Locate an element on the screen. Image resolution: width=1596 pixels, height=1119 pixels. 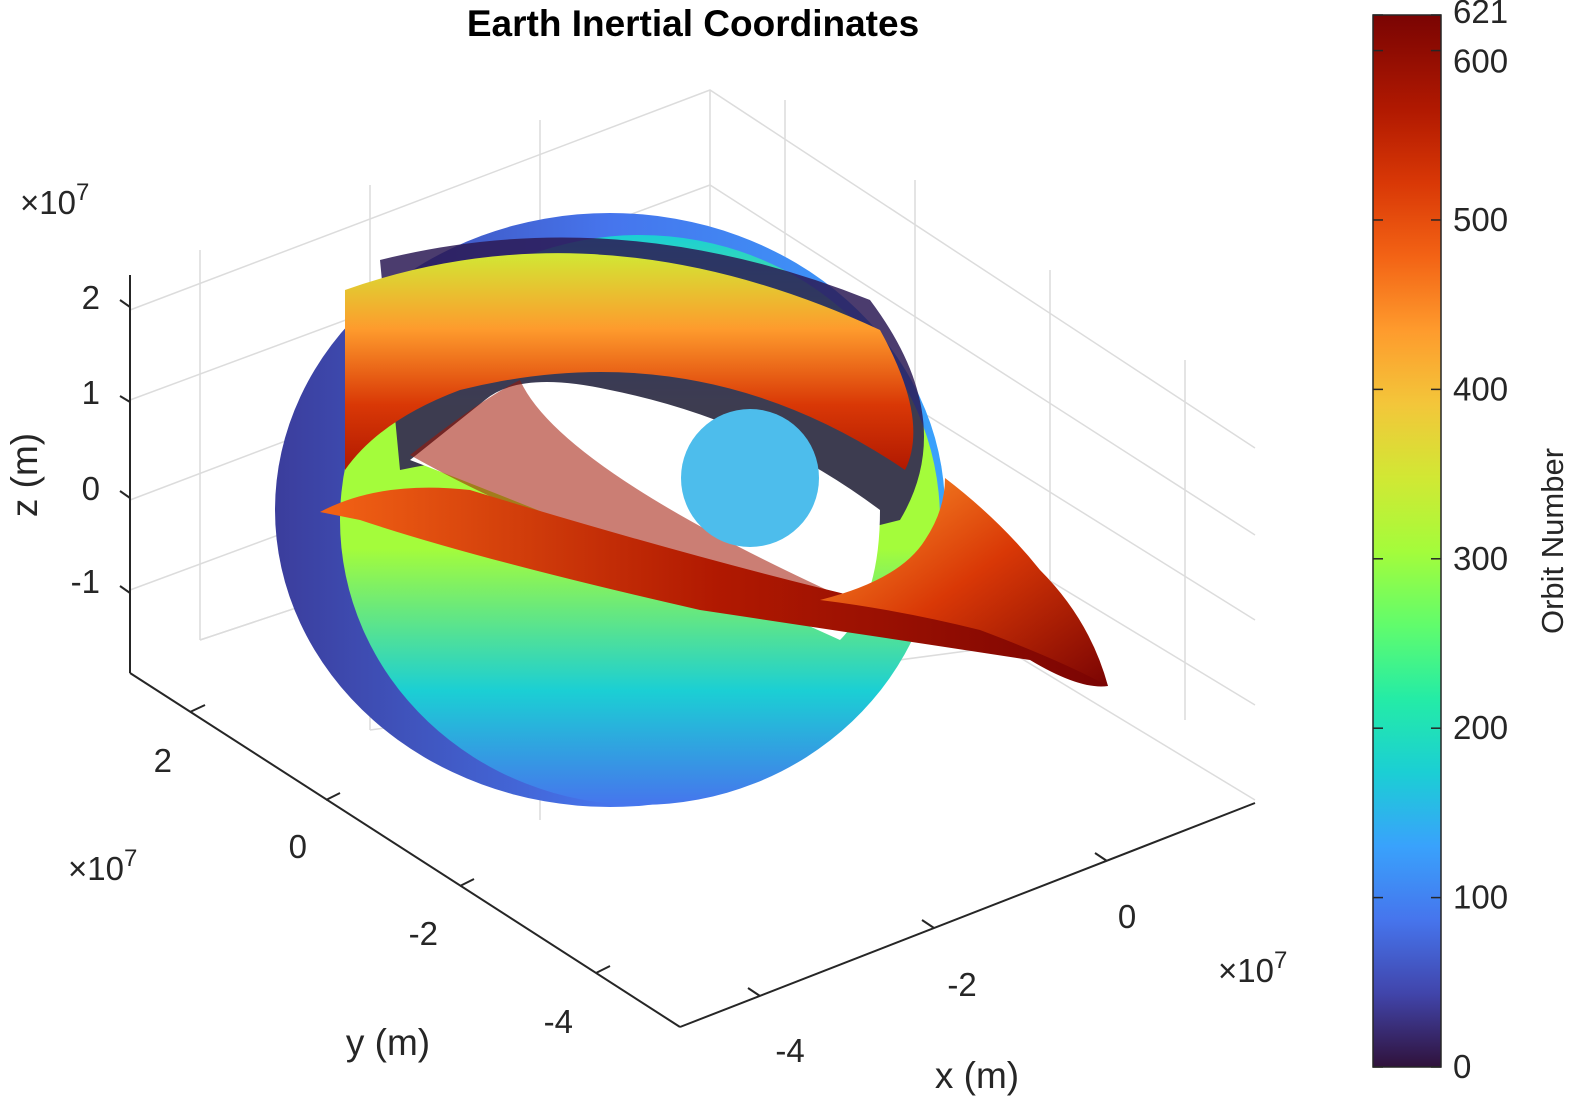
x-exponent: ×10⁷ is located at coordinates (1252, 968).